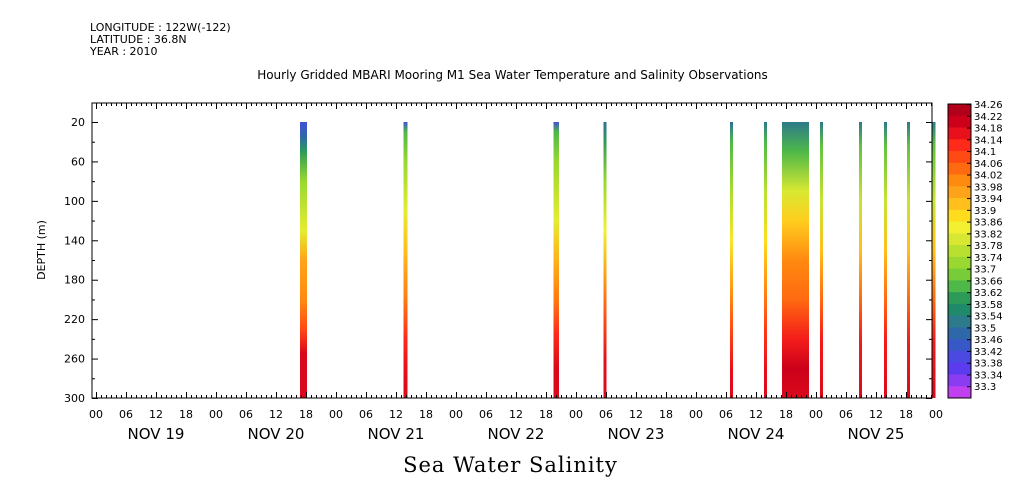 This screenshot has width=1009, height=504. What do you see at coordinates (74, 240) in the screenshot?
I see `y-tick-label: 140` at bounding box center [74, 240].